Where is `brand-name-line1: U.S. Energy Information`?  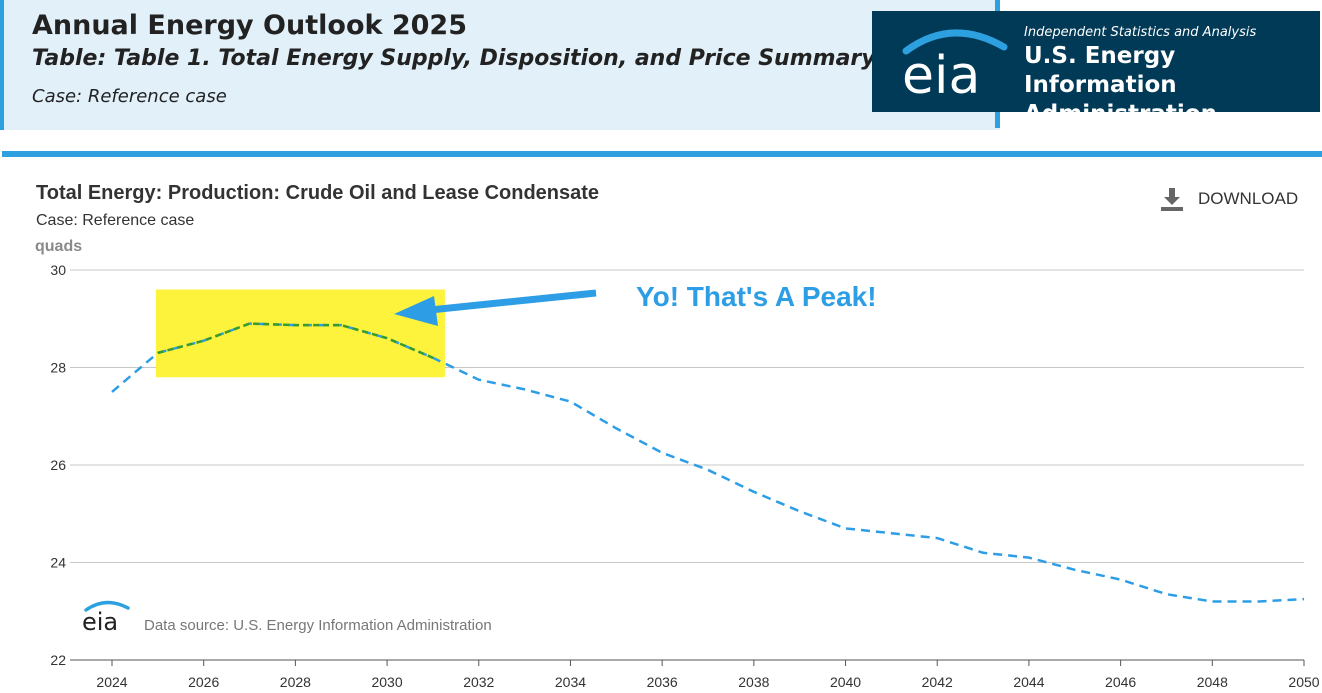
brand-name-line1: U.S. Energy Information is located at coordinates (1100, 70).